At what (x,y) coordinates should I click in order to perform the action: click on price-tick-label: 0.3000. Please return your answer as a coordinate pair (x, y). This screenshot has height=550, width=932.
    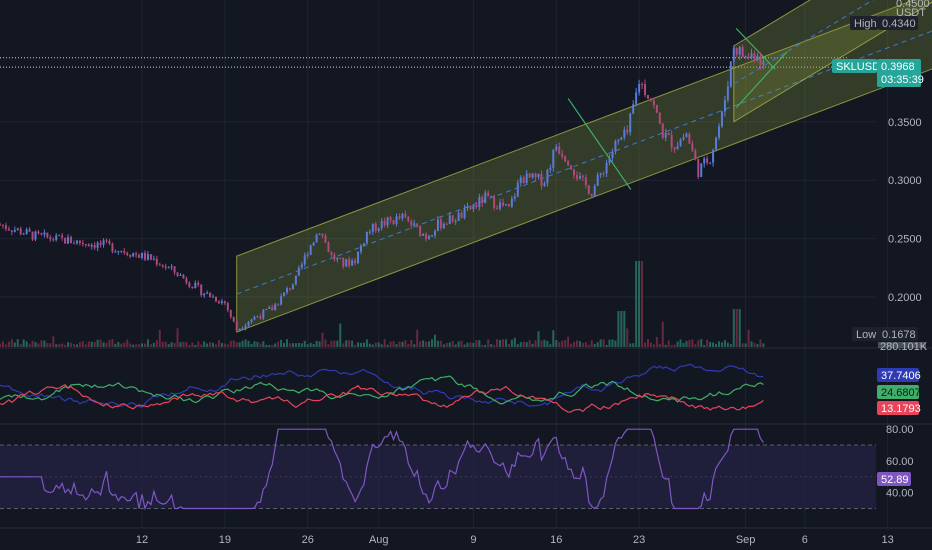
    Looking at the image, I should click on (905, 181).